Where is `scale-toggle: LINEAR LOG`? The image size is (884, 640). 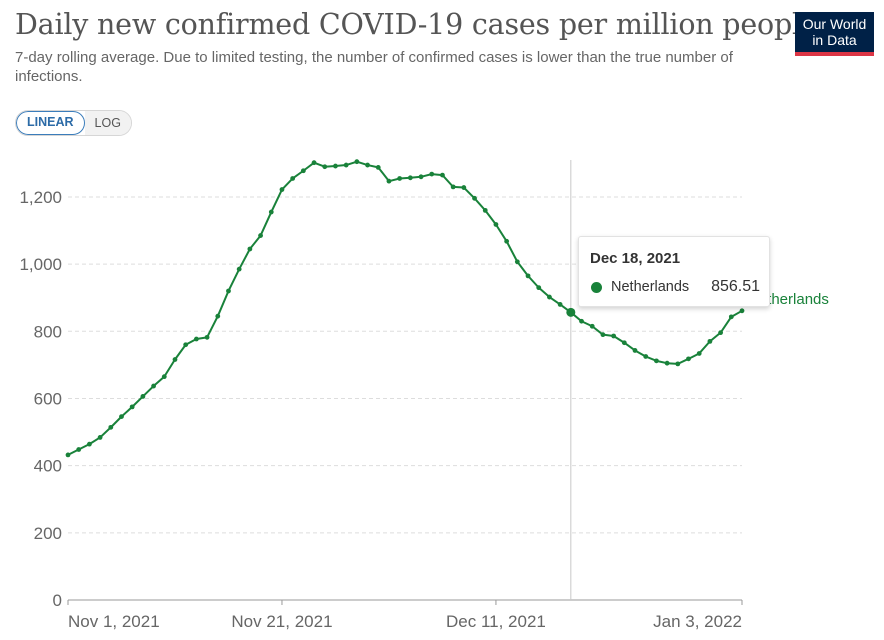
scale-toggle: LINEAR LOG is located at coordinates (73, 123).